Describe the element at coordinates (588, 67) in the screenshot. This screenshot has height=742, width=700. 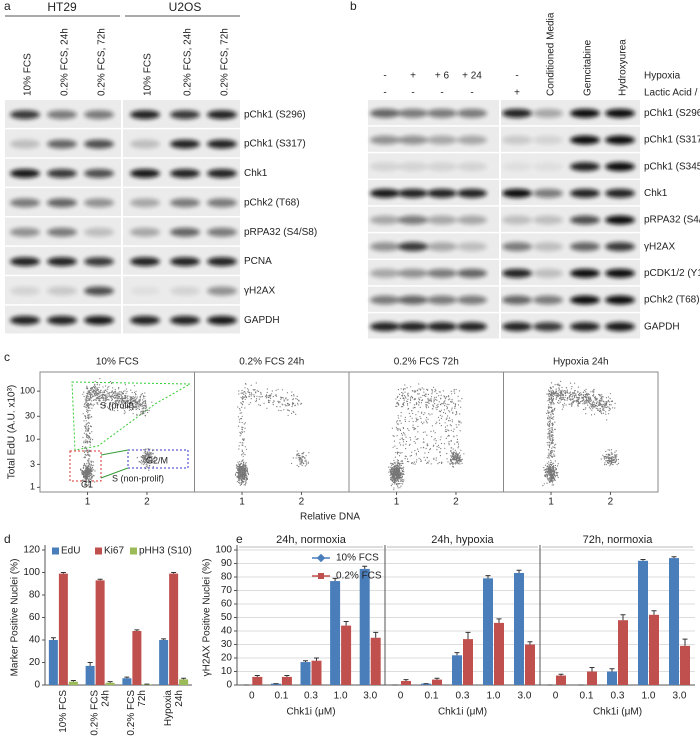
I see `lane-label: Gemcitabine` at that location.